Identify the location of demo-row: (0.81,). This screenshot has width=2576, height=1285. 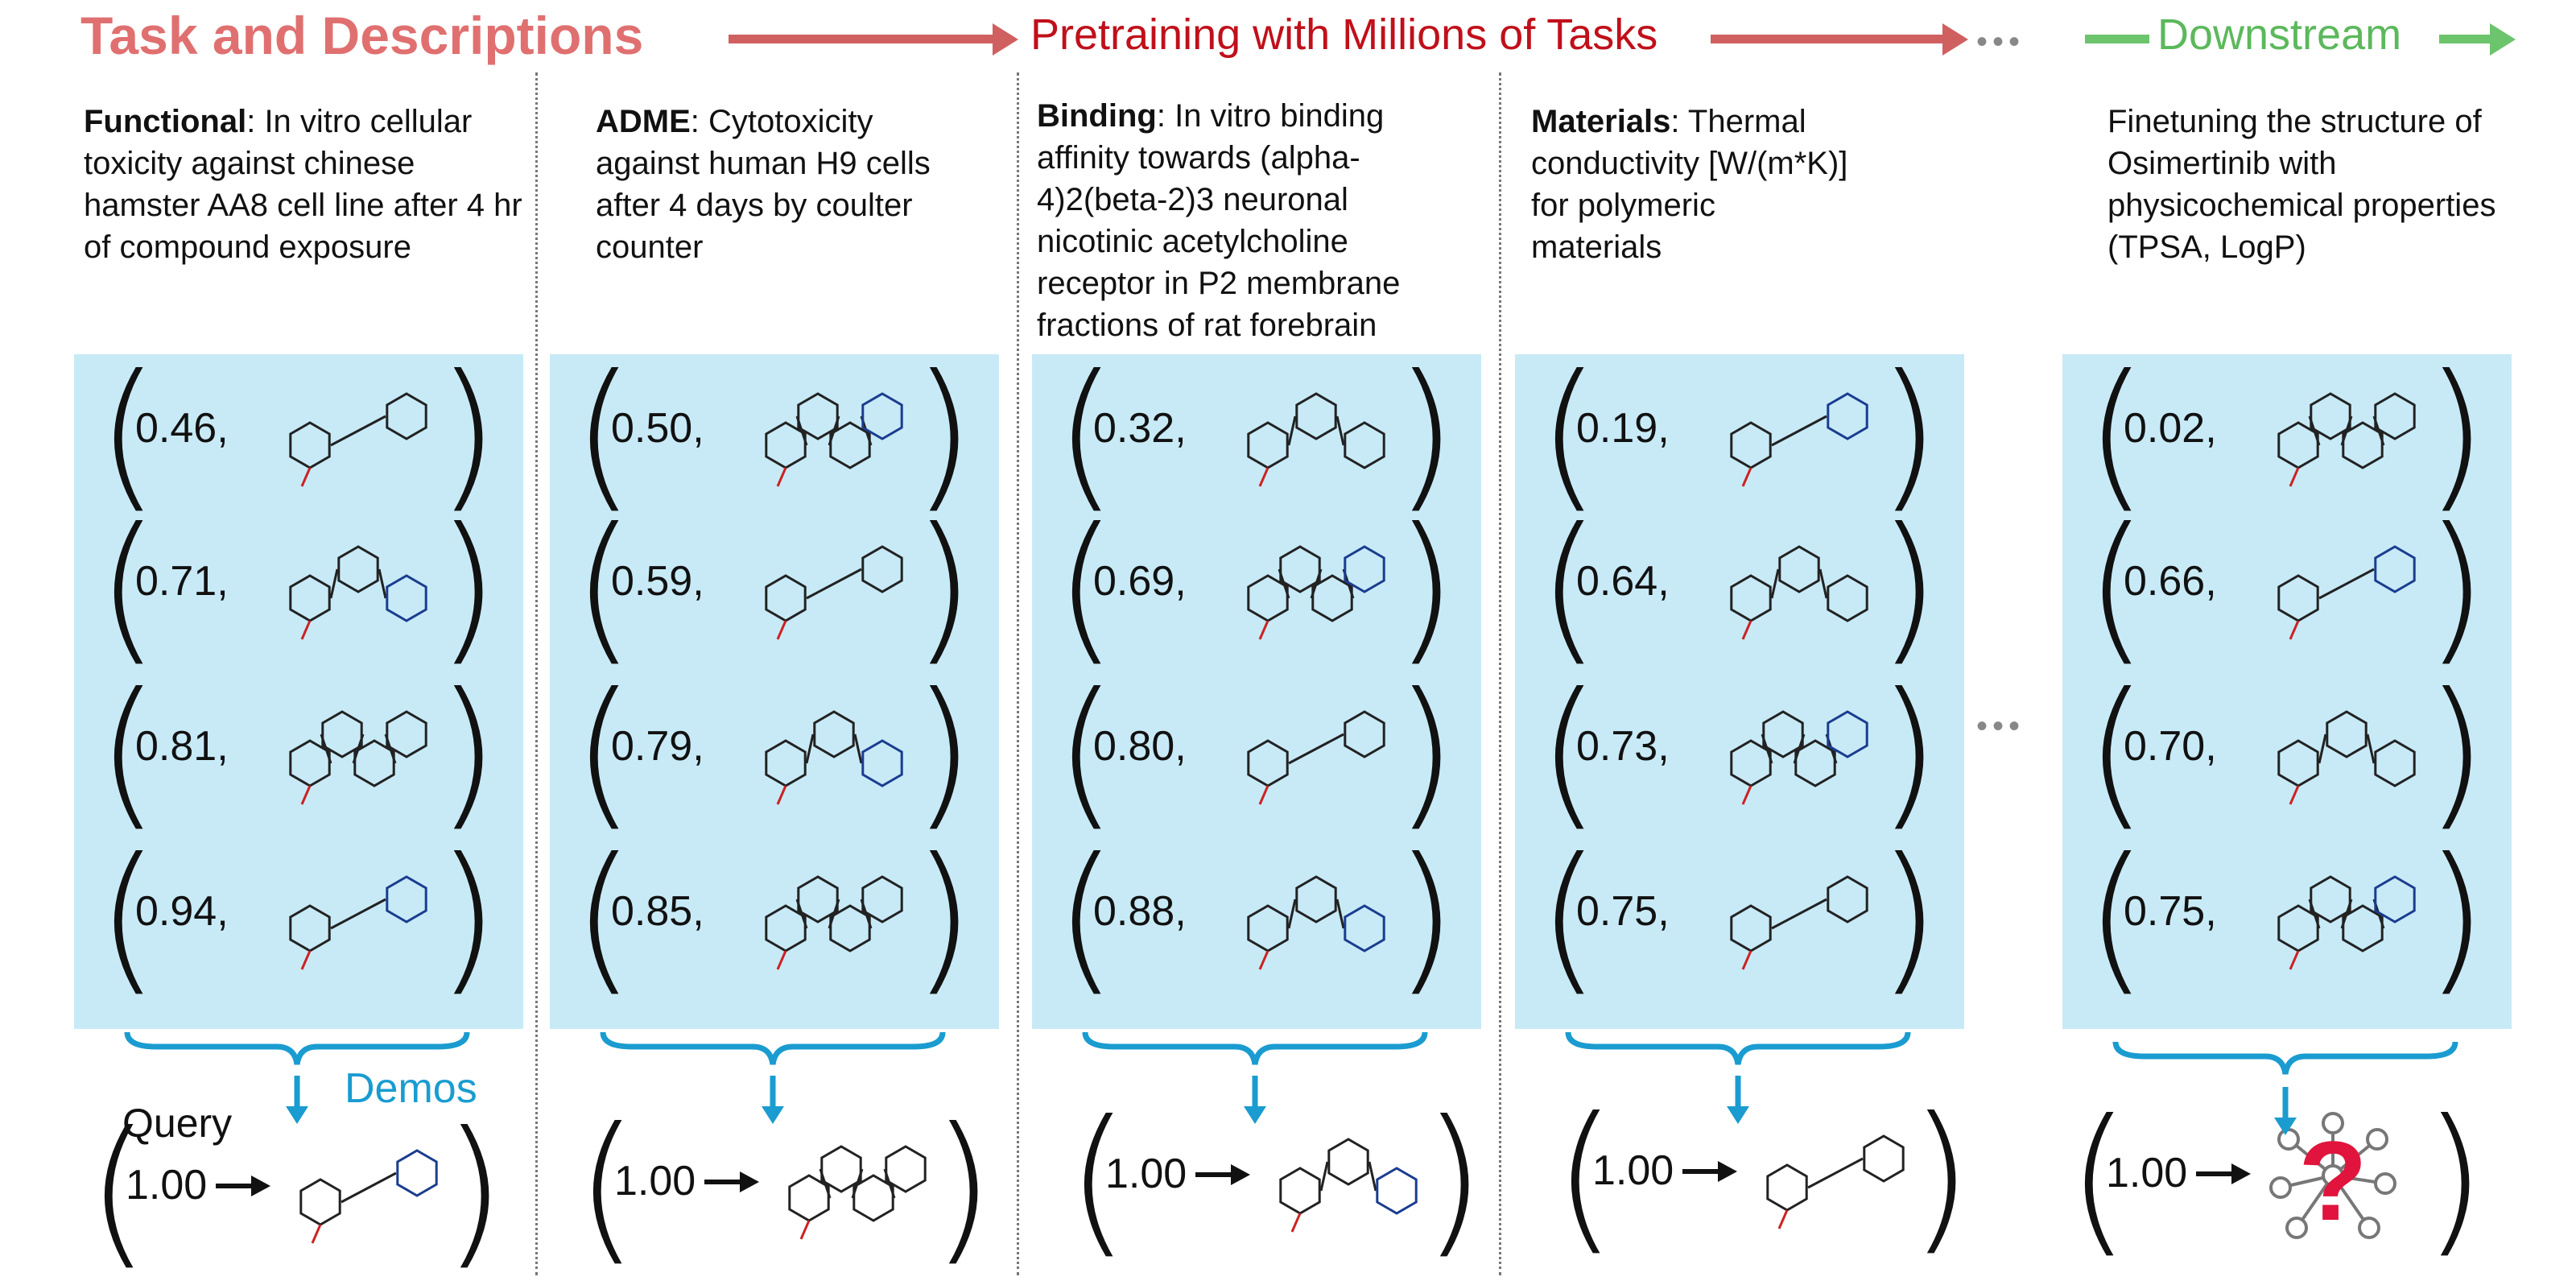
(298, 752).